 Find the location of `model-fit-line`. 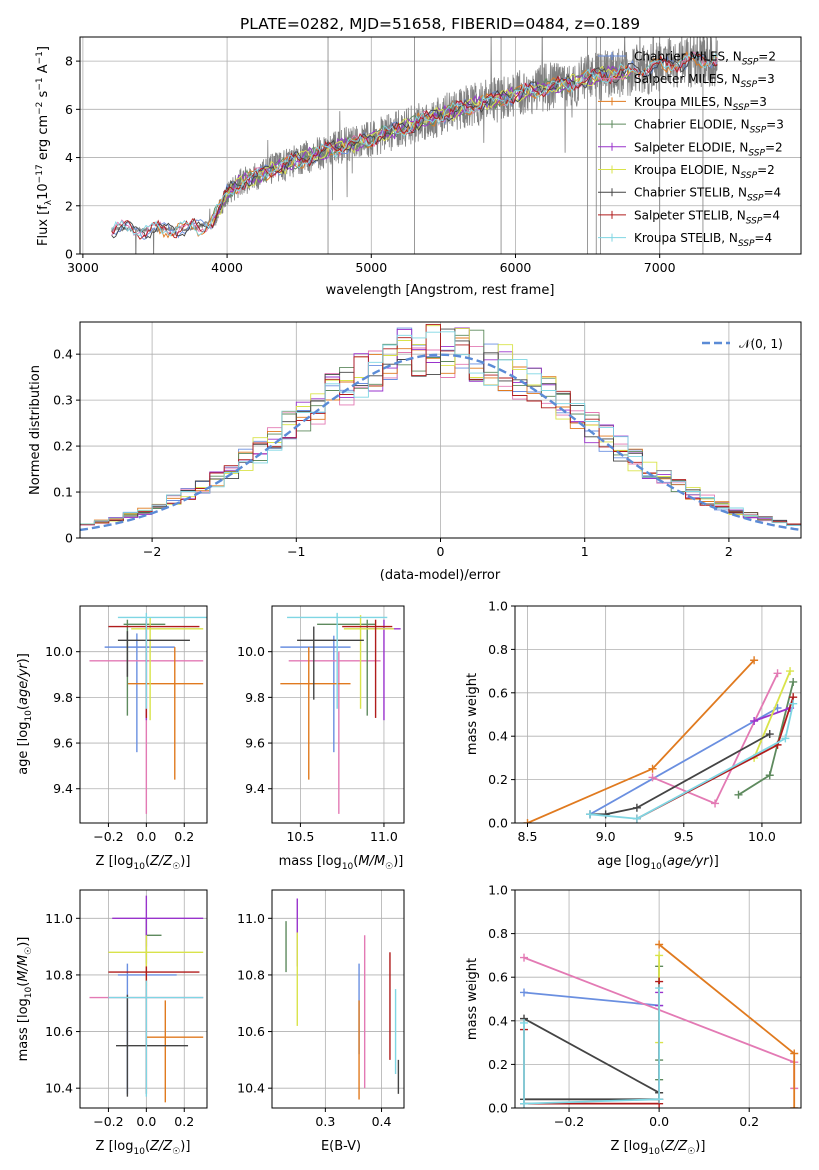

model-fit-line is located at coordinates (414, 146).